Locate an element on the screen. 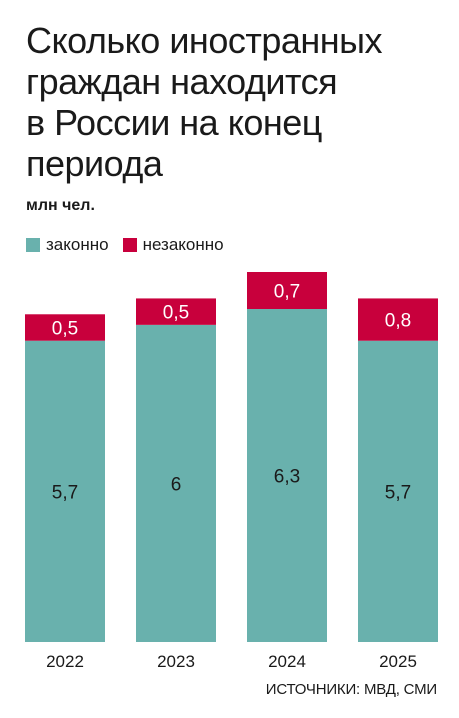 This screenshot has width=459, height=718. x-tick-label-2024: 2024 is located at coordinates (287, 661).